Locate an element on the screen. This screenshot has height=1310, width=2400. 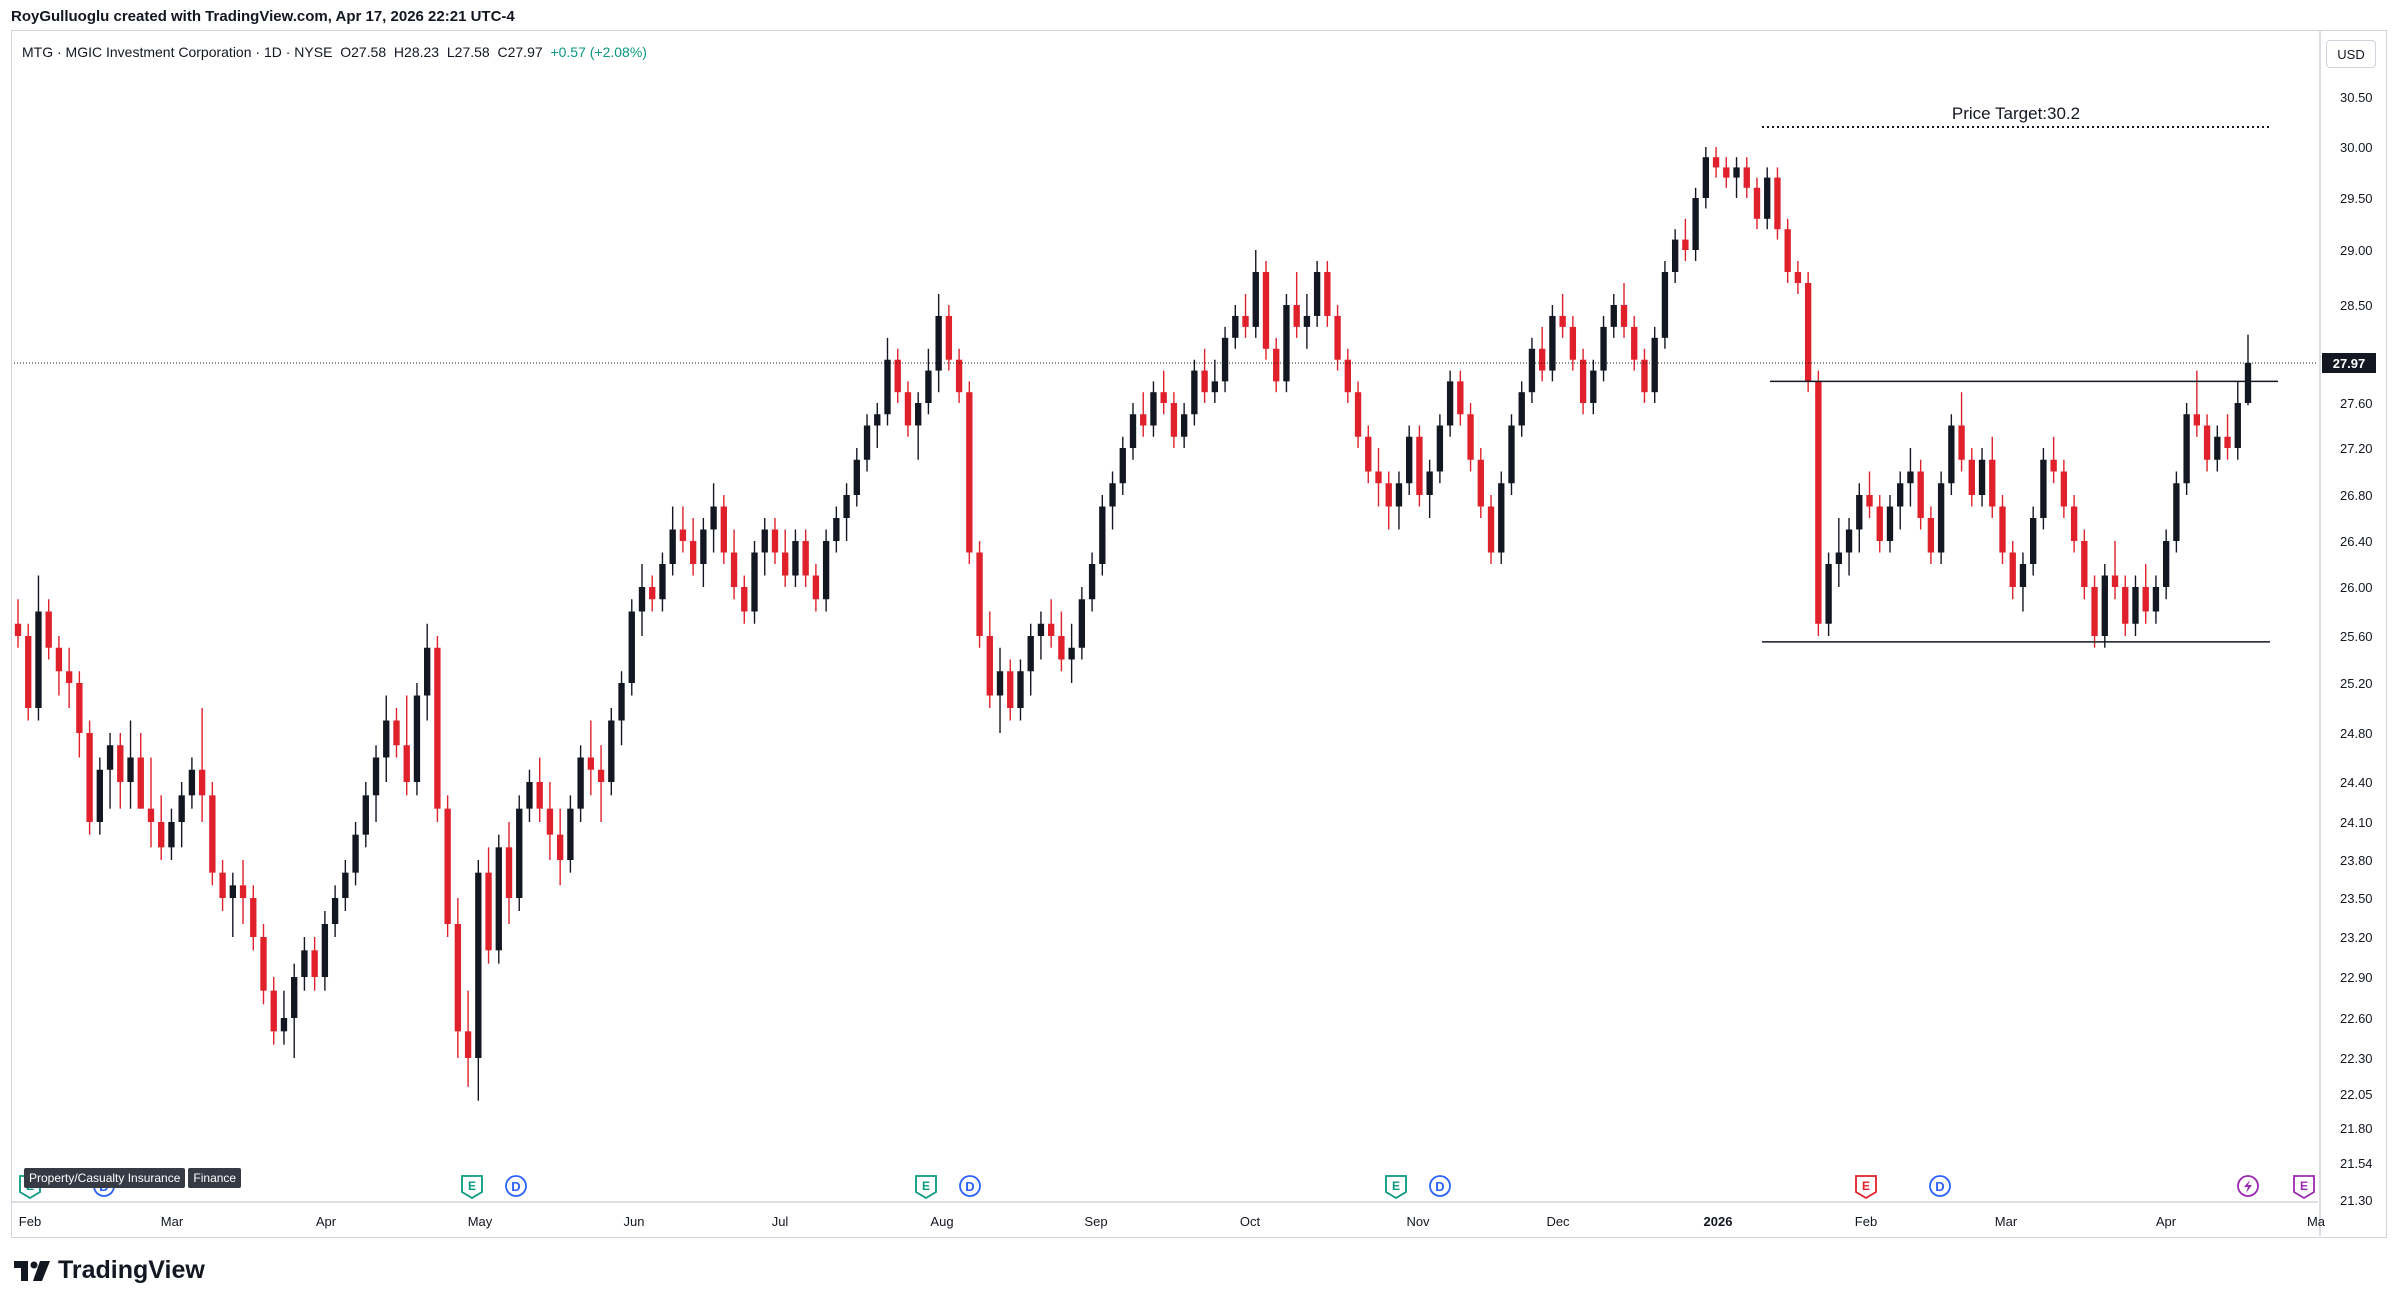
legend-close: 27.97 is located at coordinates (525, 52).